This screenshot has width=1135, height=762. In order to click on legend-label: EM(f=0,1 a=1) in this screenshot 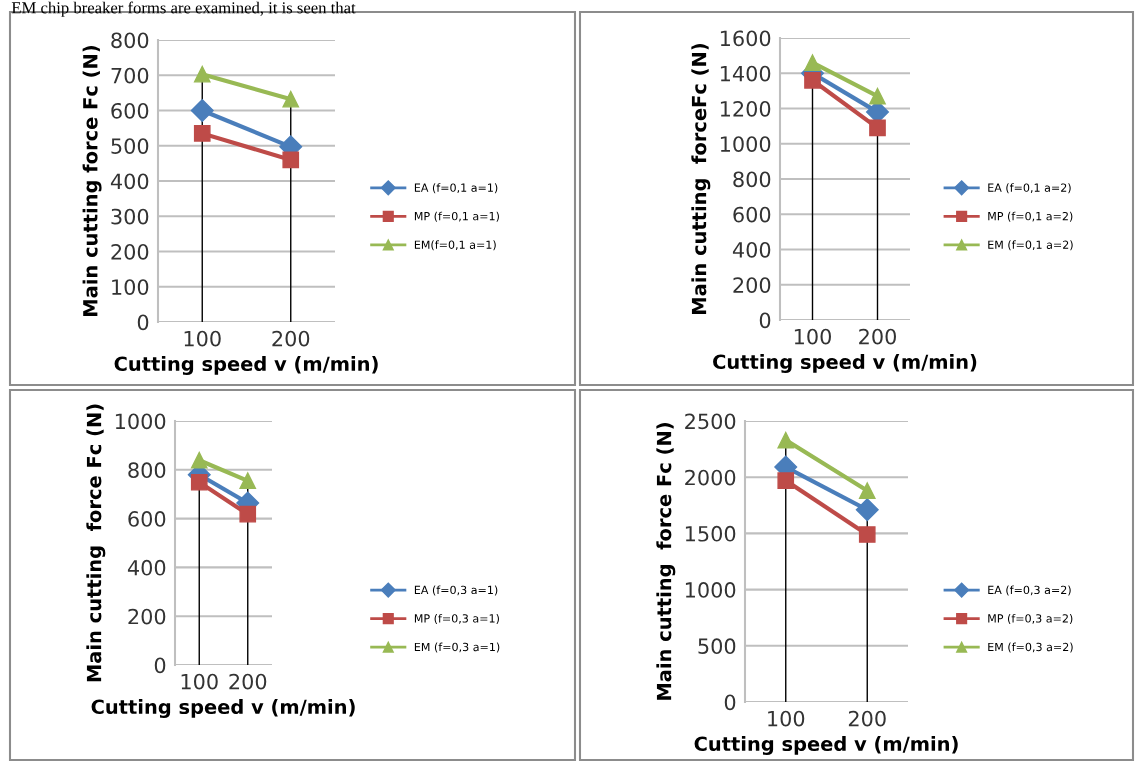, I will do `click(455, 245)`.